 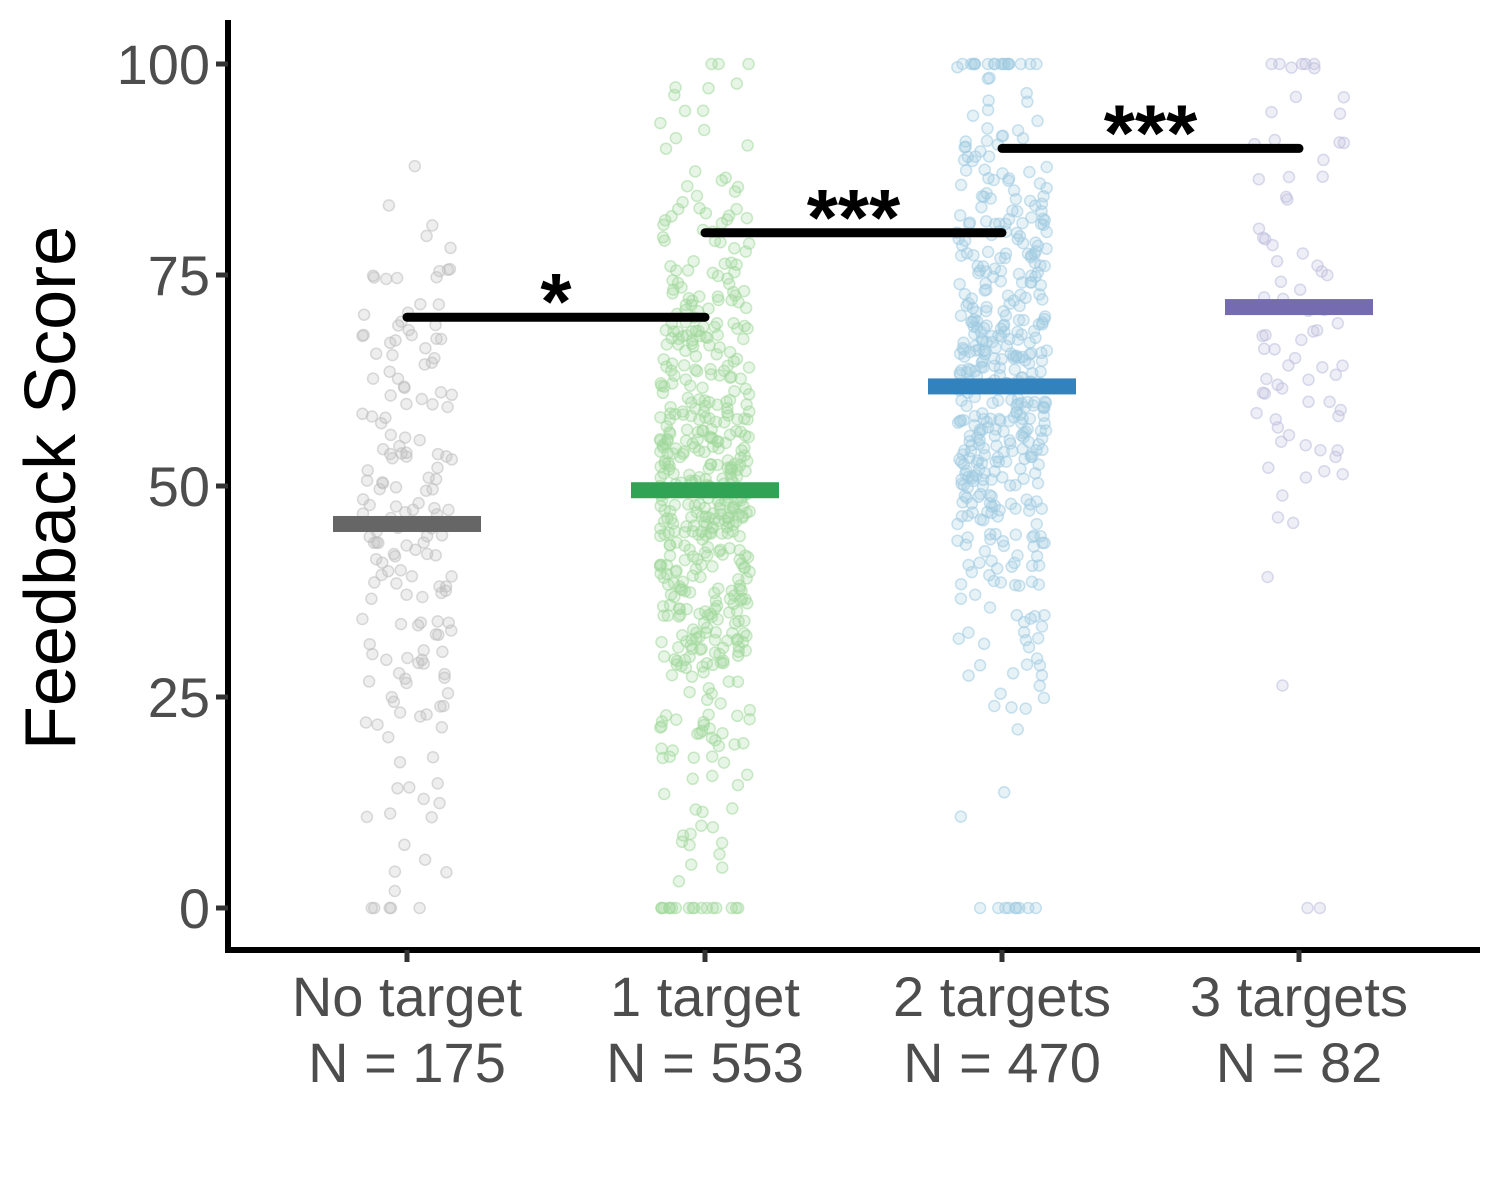 I want to click on x-tick-label-3: 3 targets, so click(x=1299, y=996).